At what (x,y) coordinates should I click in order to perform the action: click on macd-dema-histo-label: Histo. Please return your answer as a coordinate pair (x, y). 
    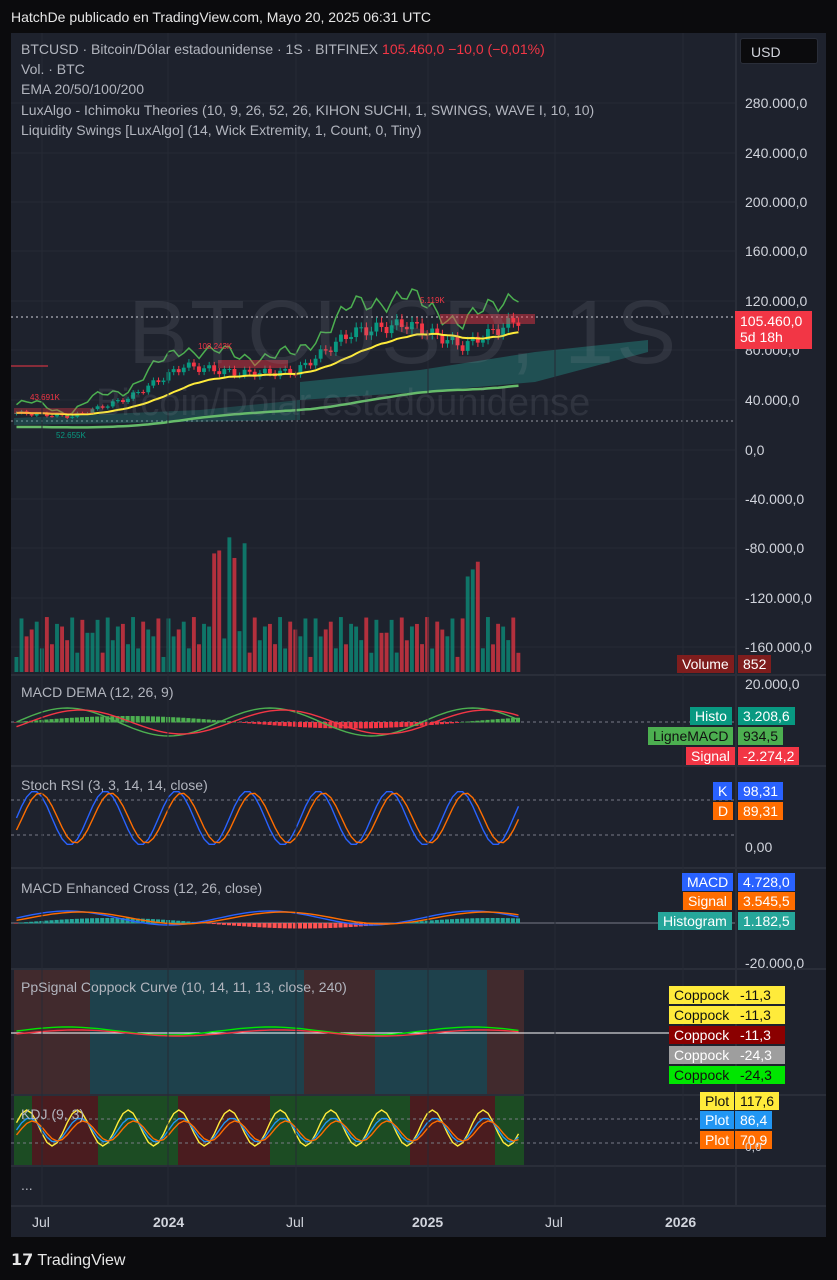
    Looking at the image, I should click on (711, 716).